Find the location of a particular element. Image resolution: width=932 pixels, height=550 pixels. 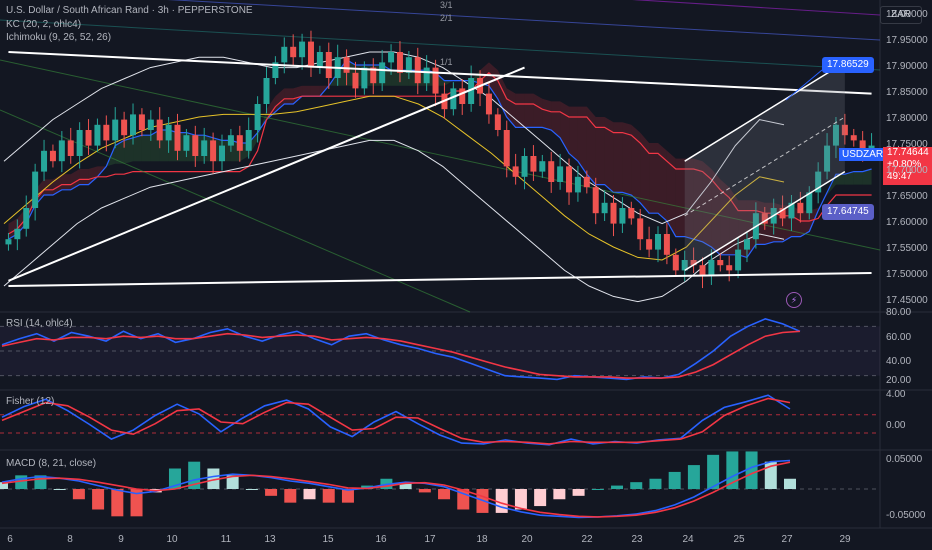

bar-countdown: 49:47 is located at coordinates (900, 176).